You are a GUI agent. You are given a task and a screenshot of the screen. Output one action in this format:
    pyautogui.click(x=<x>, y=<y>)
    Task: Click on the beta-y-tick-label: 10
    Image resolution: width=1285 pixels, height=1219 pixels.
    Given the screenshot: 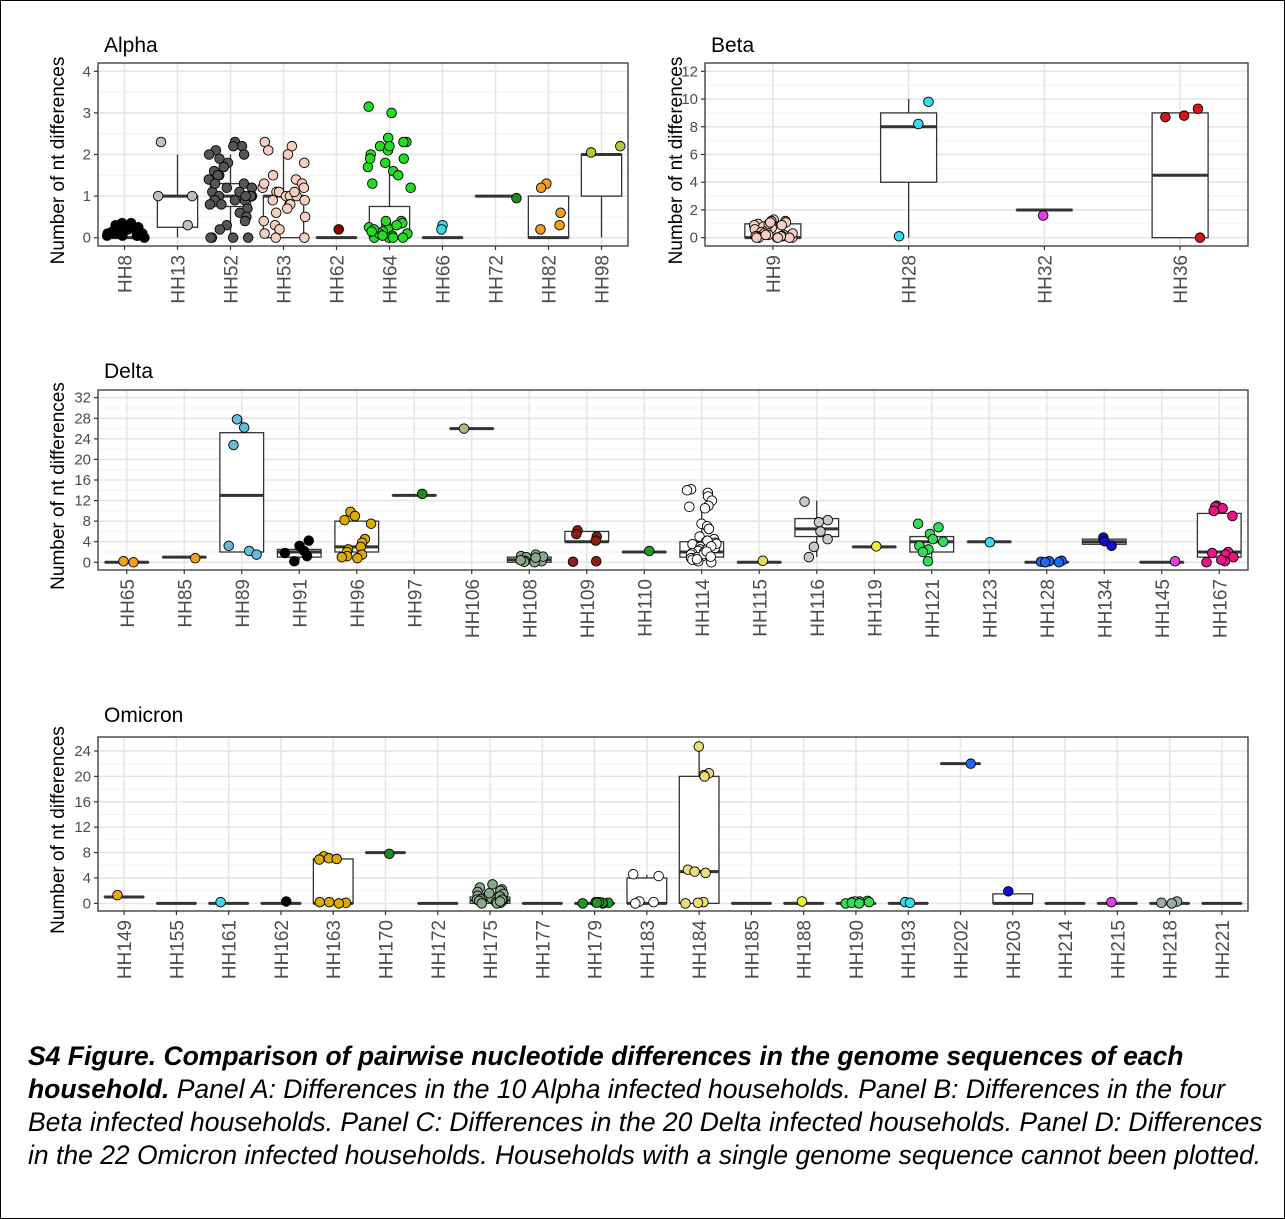 What is the action you would take?
    pyautogui.click(x=689, y=99)
    